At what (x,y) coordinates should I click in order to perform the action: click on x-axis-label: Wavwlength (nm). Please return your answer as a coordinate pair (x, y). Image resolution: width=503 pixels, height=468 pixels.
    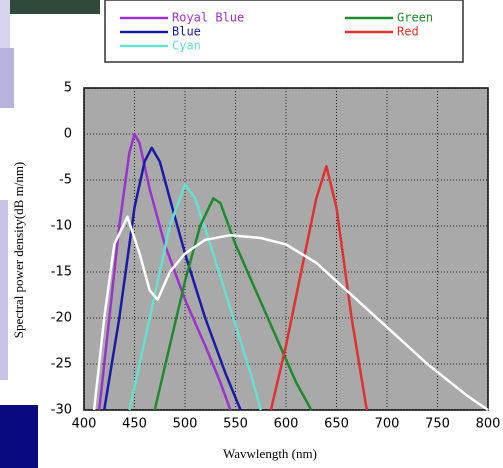
    Looking at the image, I should click on (270, 453).